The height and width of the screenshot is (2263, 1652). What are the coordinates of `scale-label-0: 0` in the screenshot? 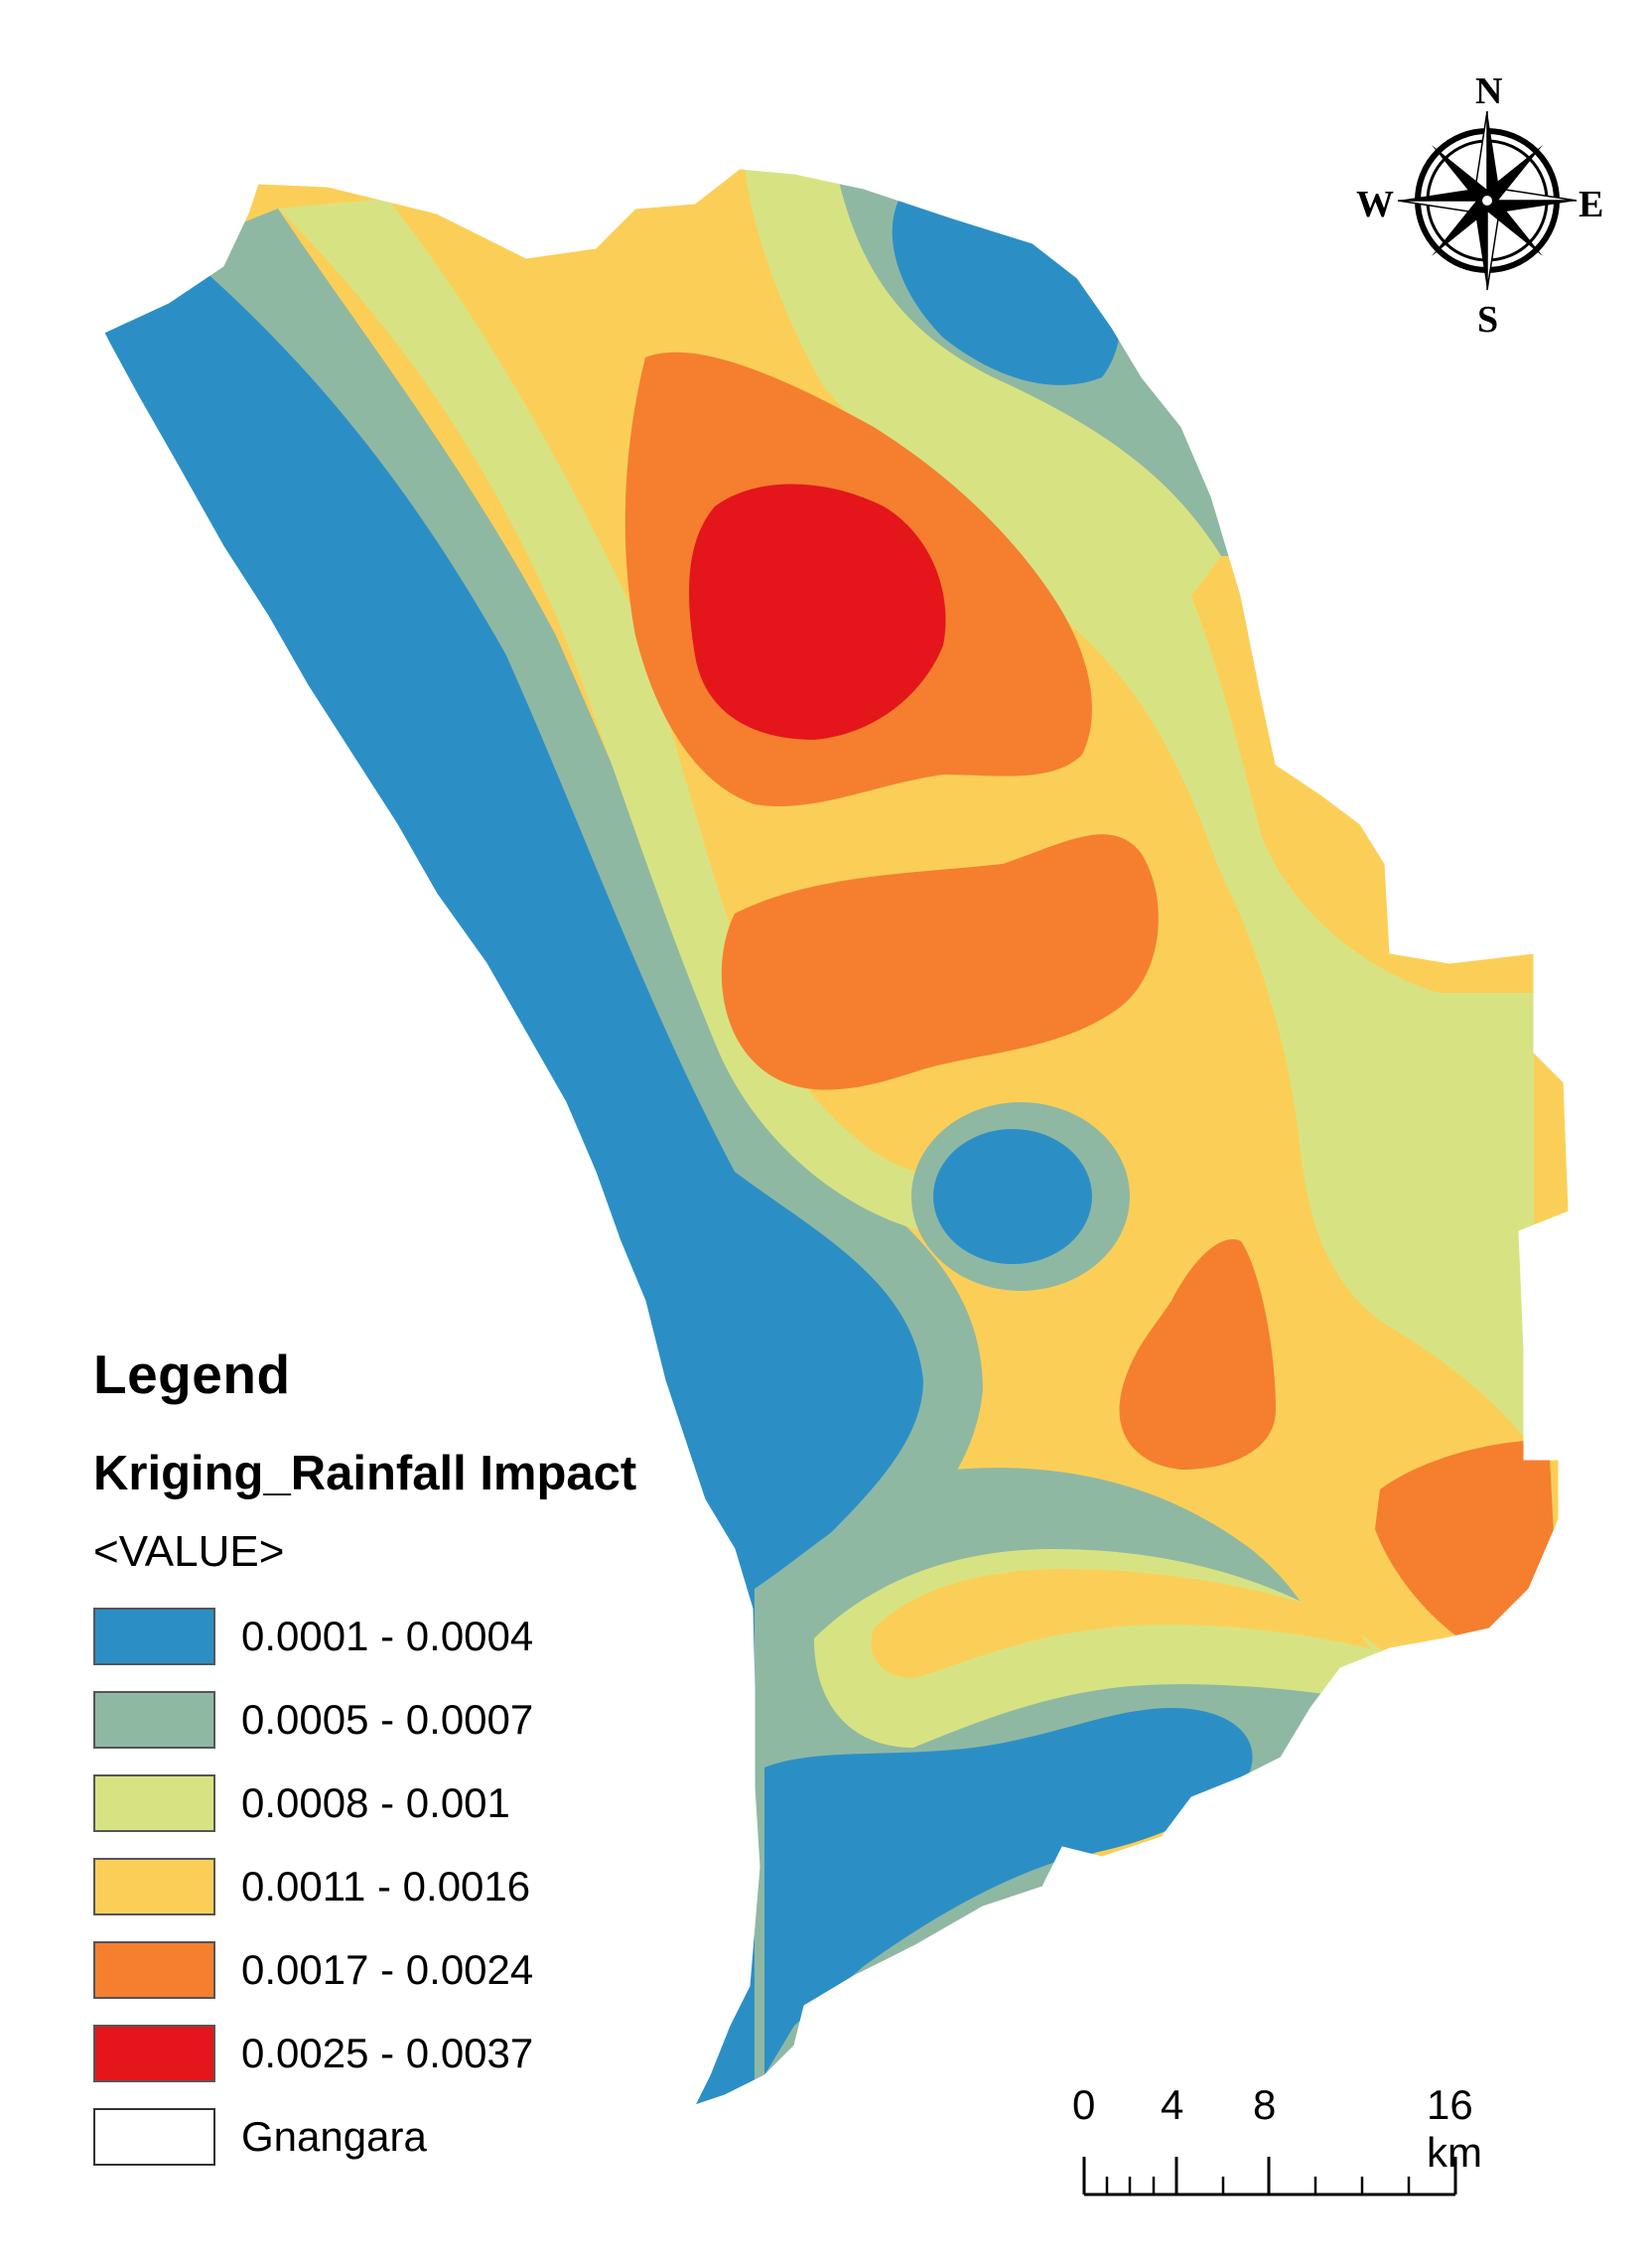 It's located at (1084, 2105).